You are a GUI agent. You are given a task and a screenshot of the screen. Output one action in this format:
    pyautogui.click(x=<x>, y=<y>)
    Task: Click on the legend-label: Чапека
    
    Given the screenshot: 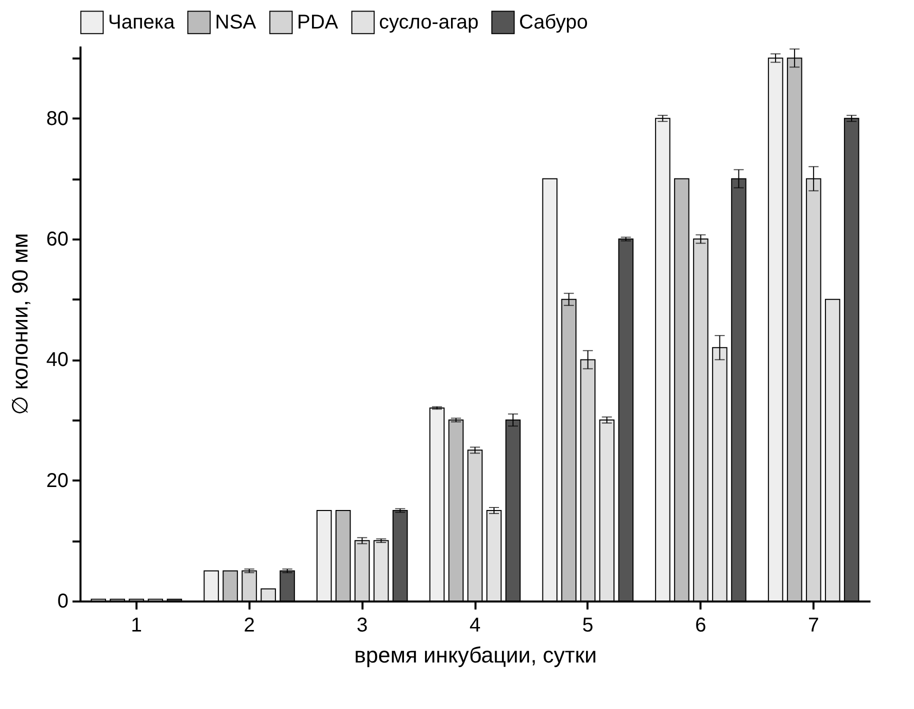 What is the action you would take?
    pyautogui.click(x=142, y=22)
    